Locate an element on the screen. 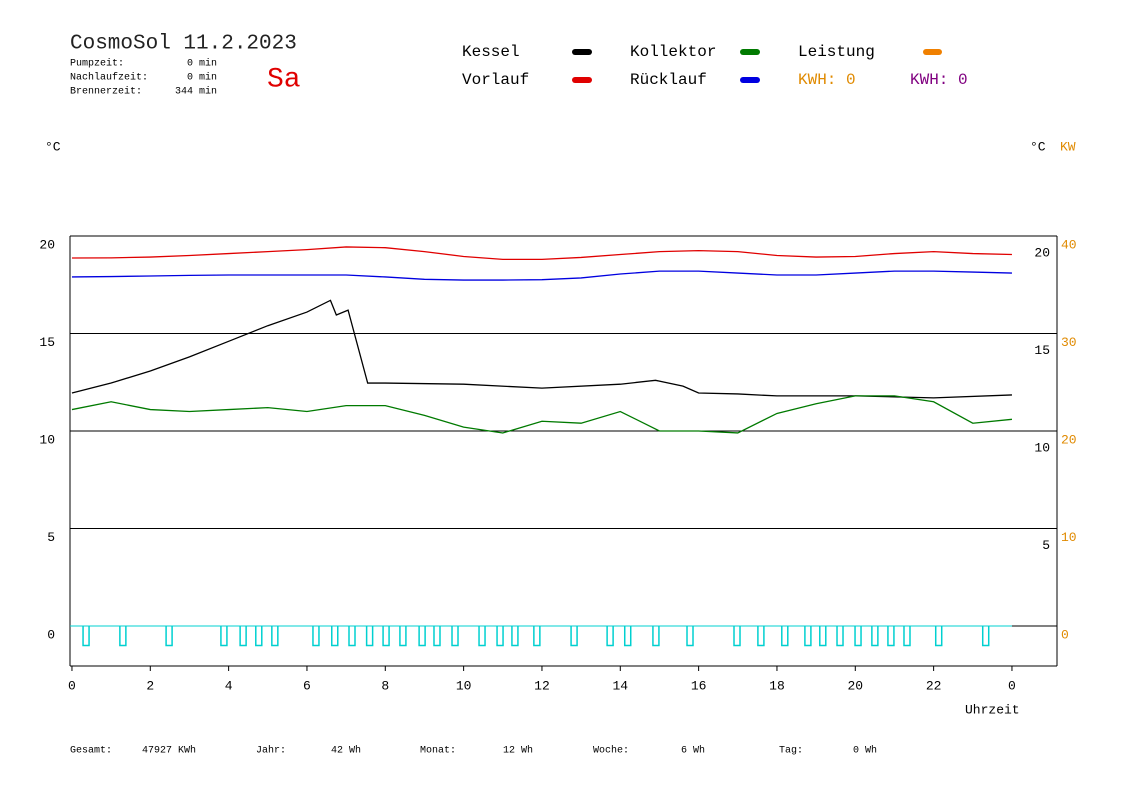 The height and width of the screenshot is (812, 1148). y2-tick-label: 0 is located at coordinates (1065, 634).